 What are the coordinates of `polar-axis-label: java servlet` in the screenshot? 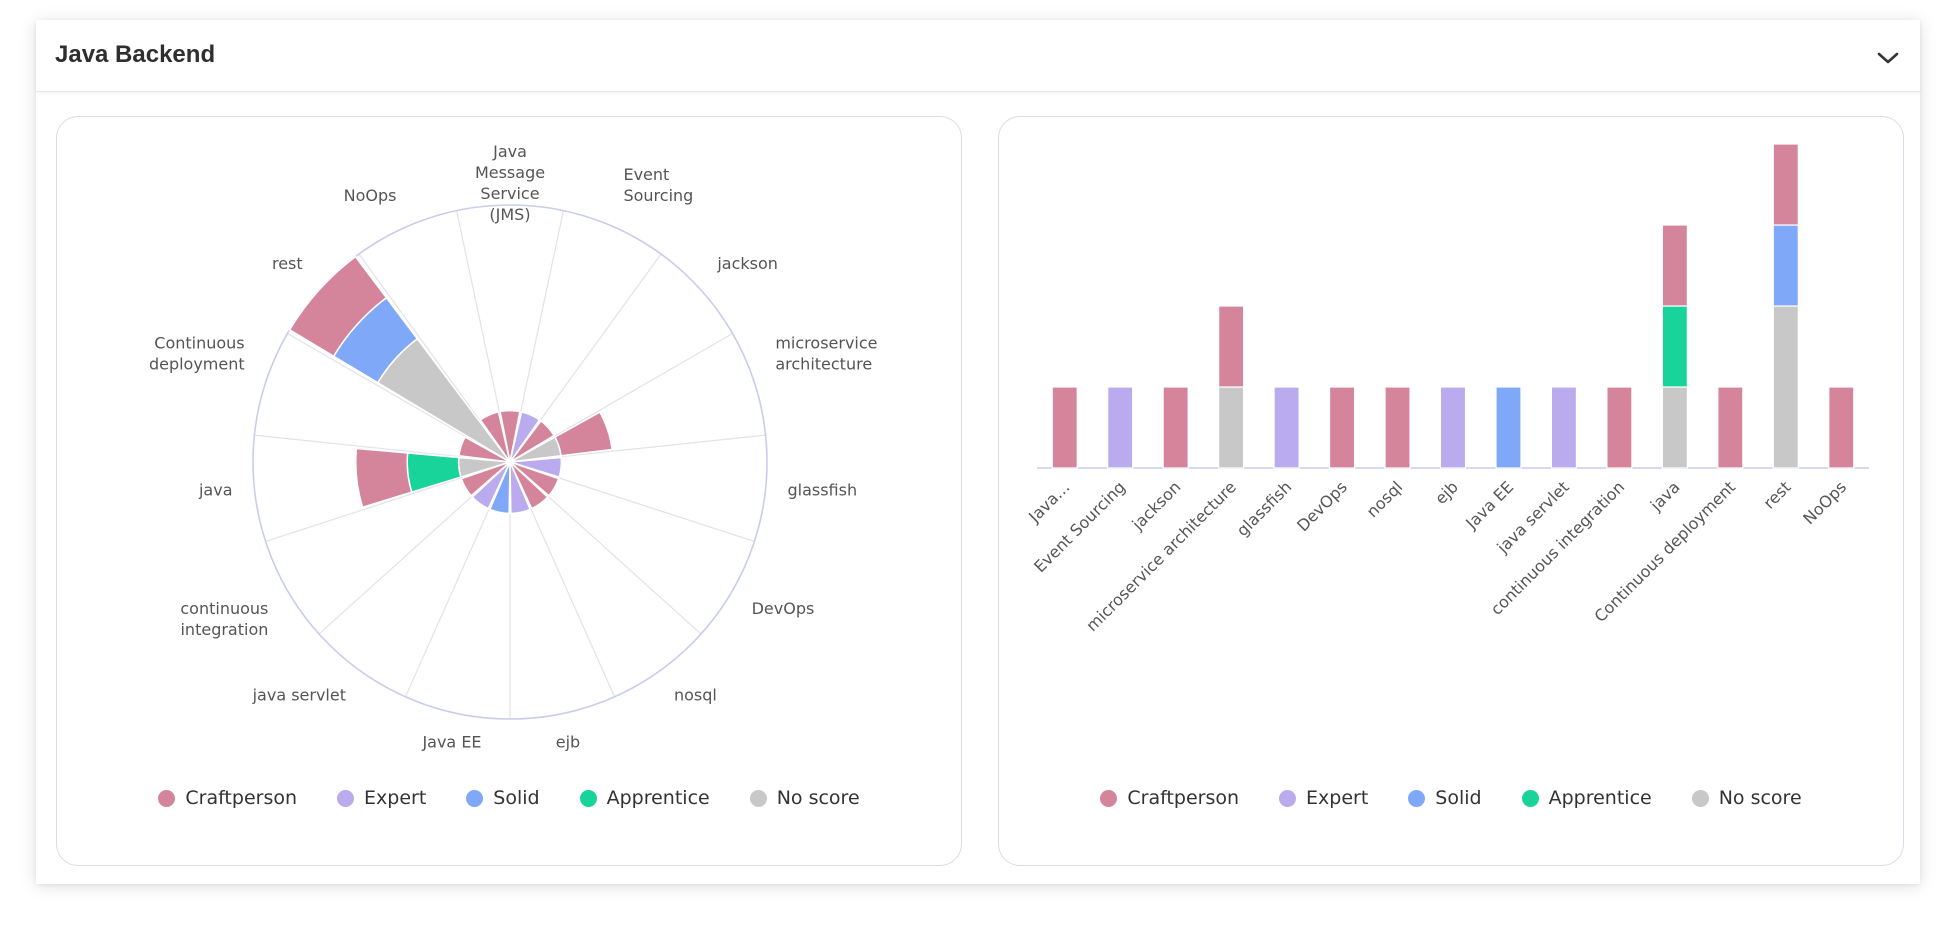 It's located at (299, 694).